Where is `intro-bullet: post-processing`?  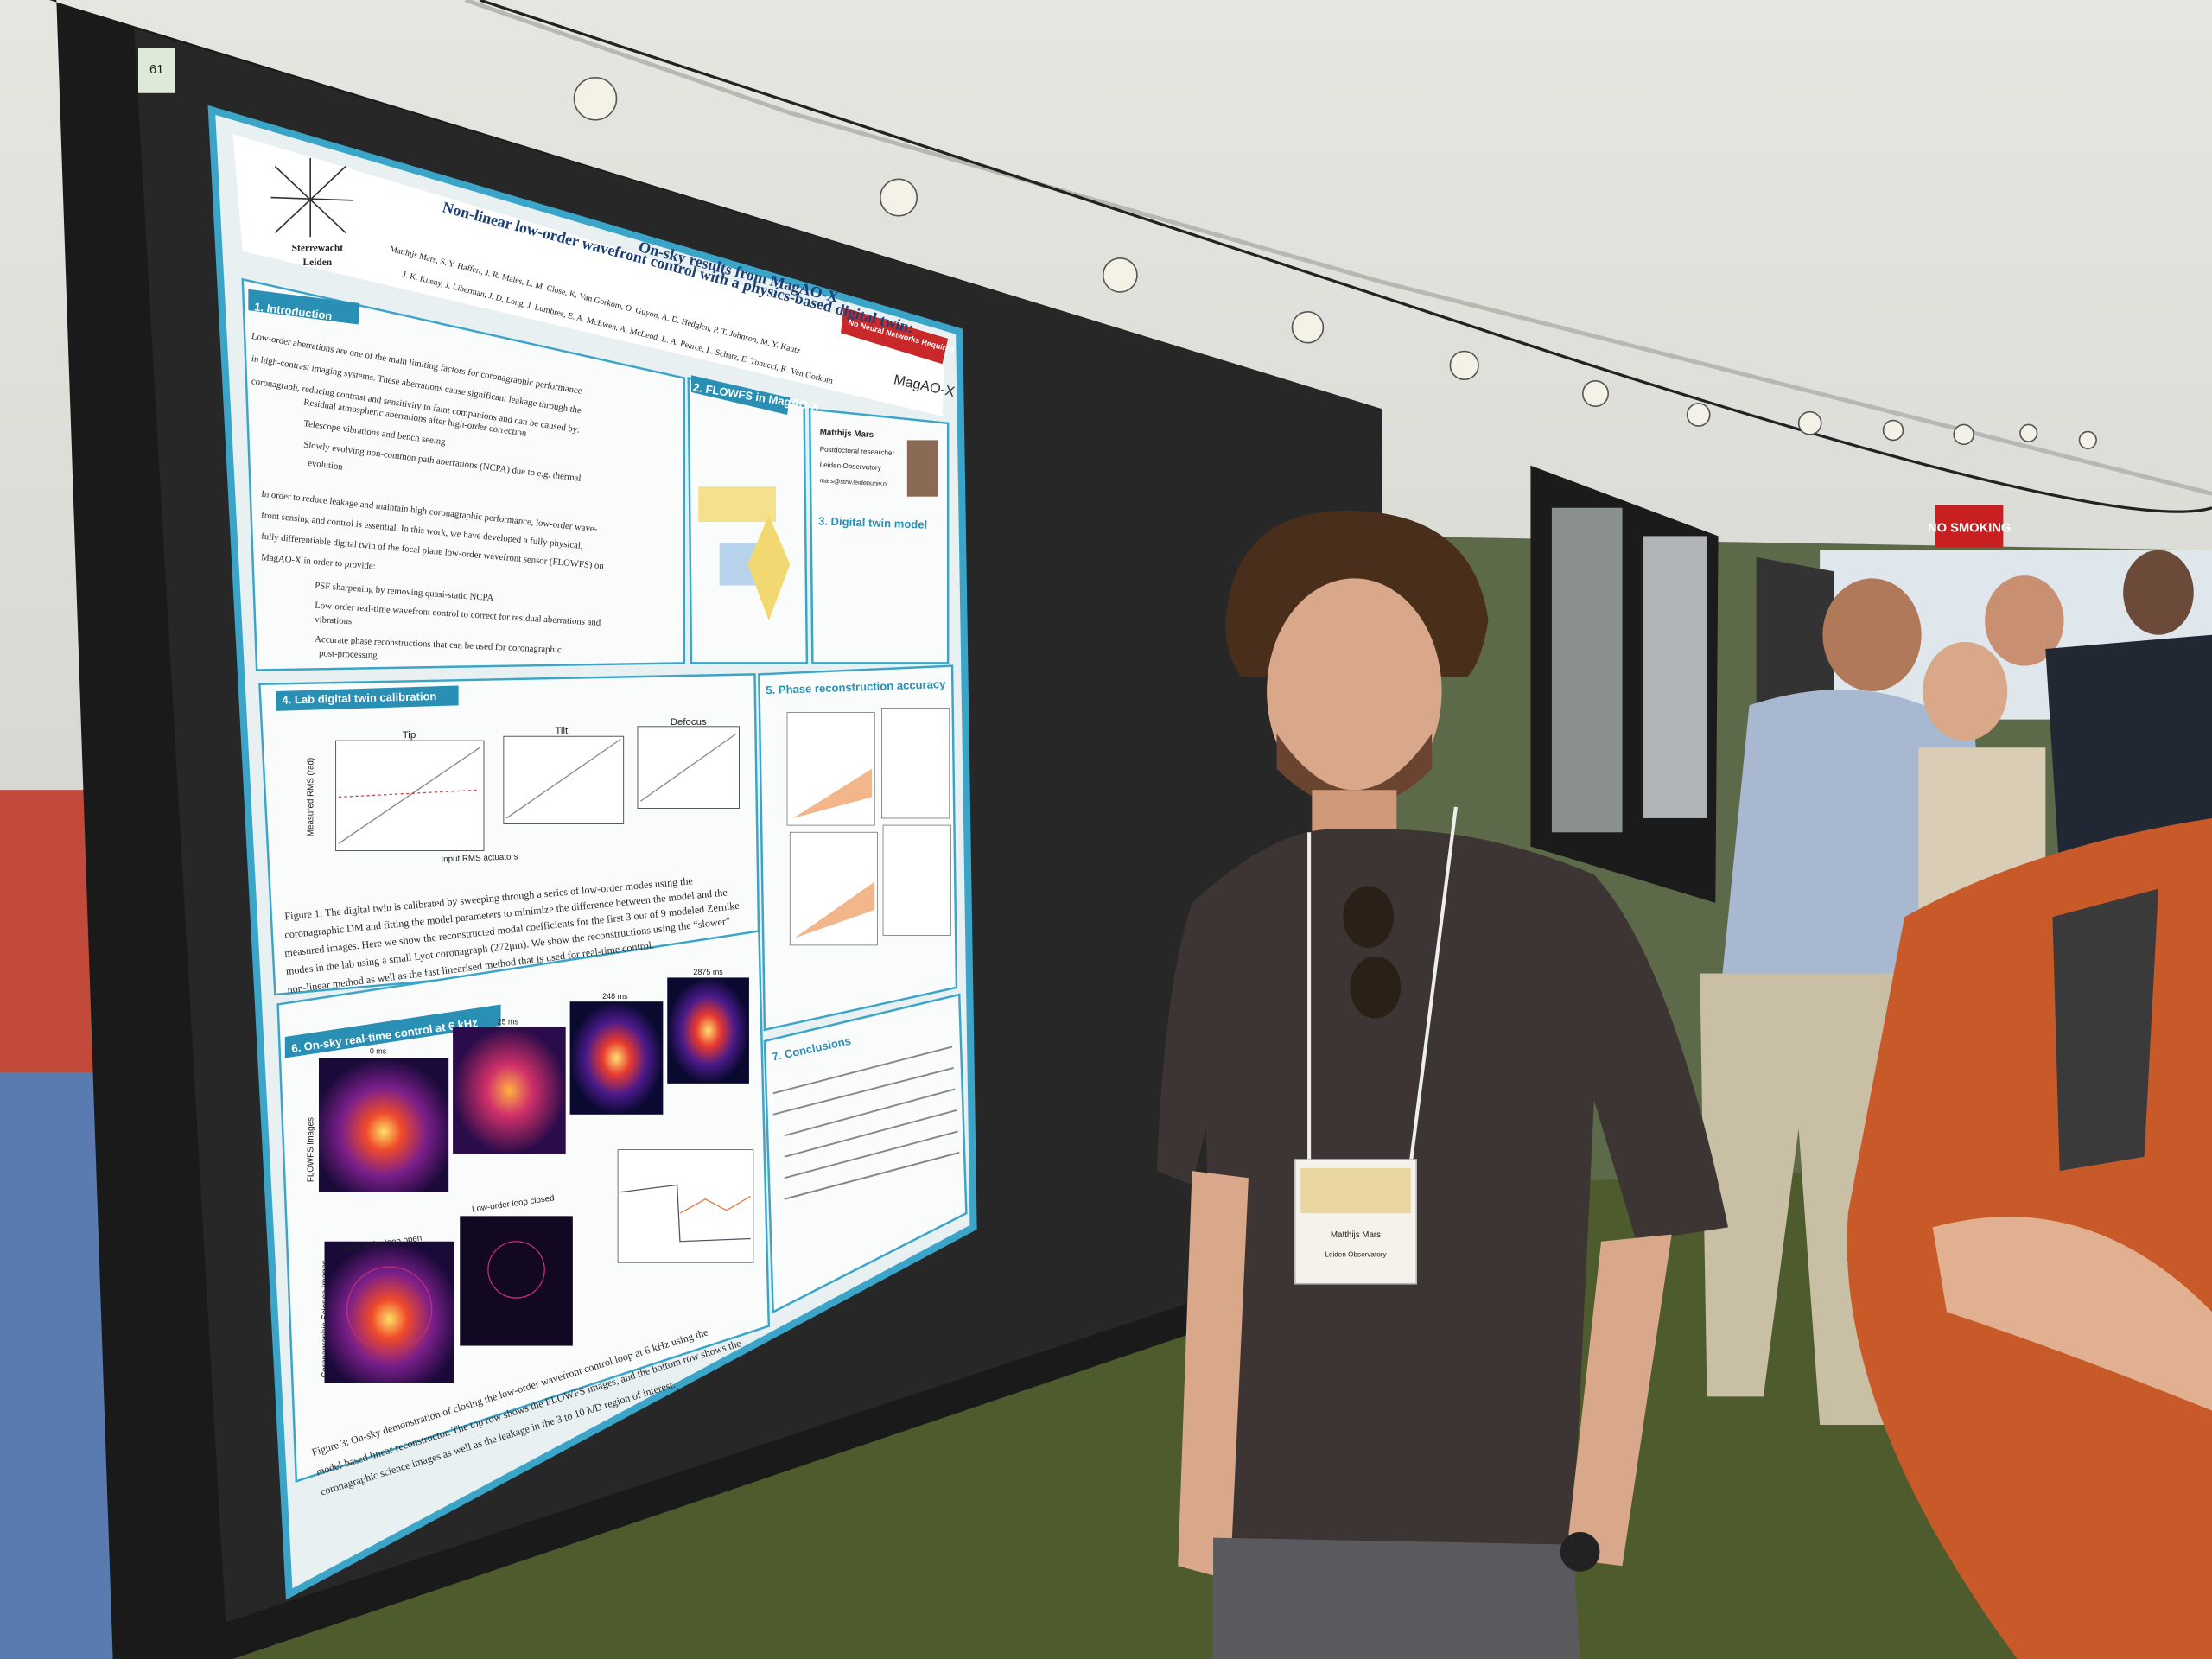 intro-bullet: post-processing is located at coordinates (348, 654).